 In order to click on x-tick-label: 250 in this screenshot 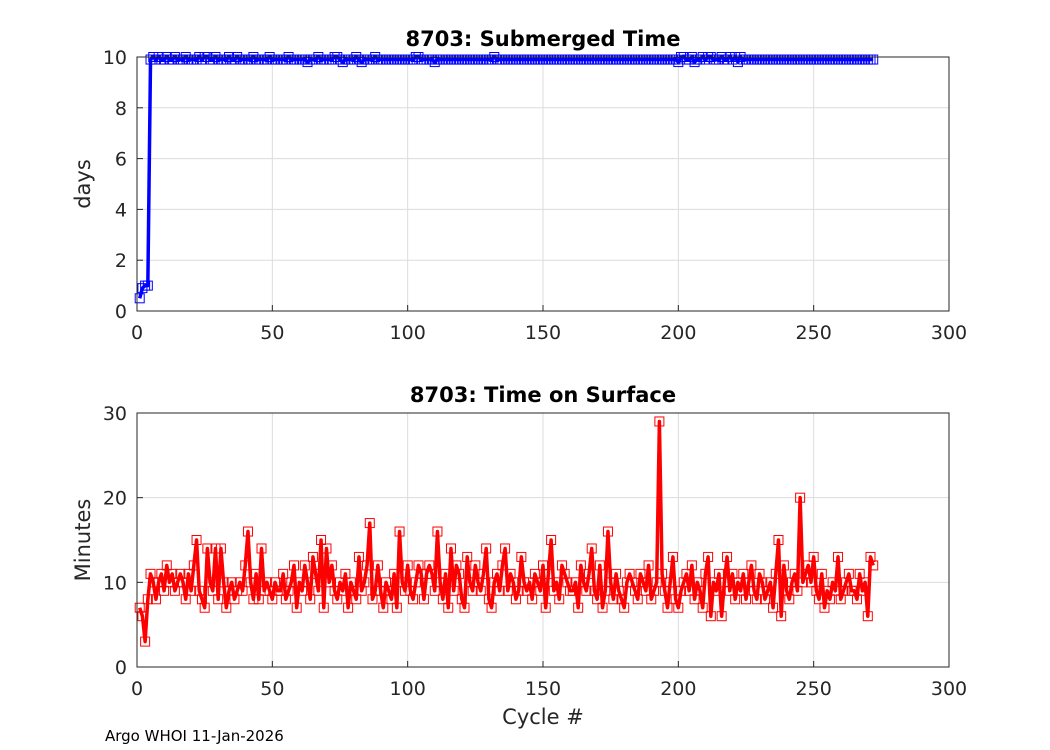, I will do `click(814, 333)`.